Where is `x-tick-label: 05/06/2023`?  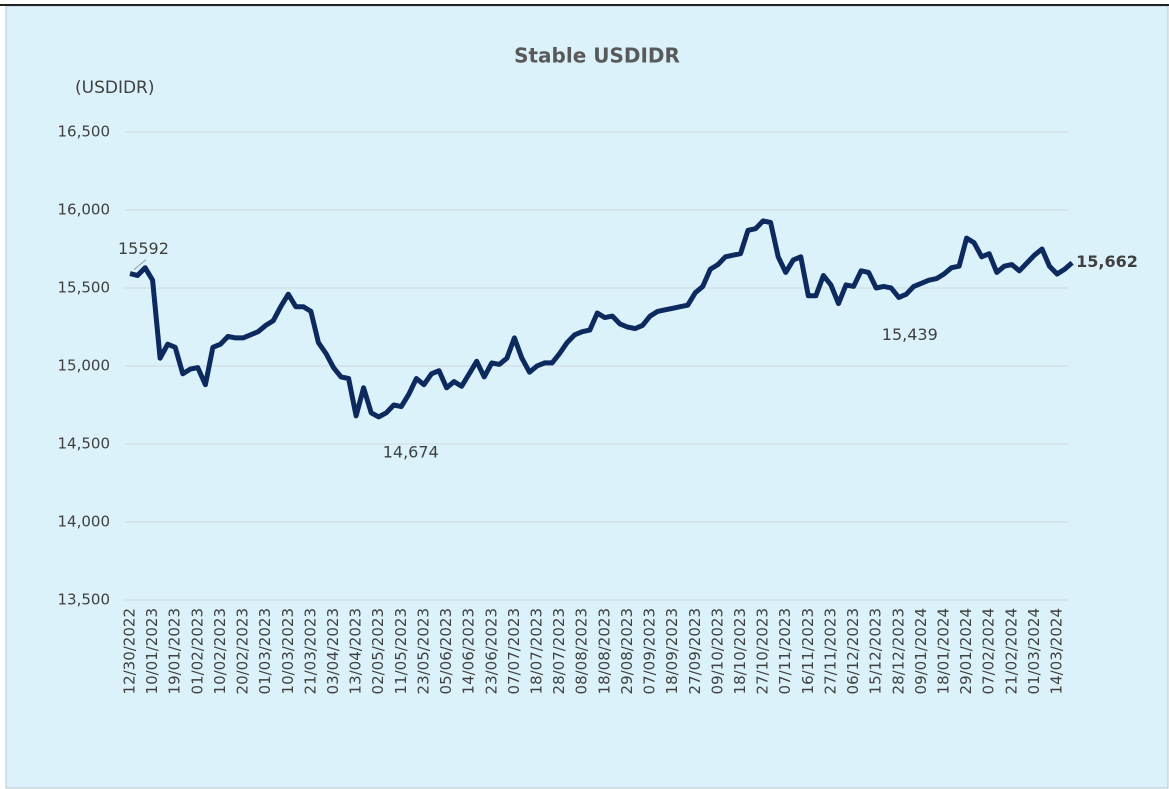 x-tick-label: 05/06/2023 is located at coordinates (446, 651).